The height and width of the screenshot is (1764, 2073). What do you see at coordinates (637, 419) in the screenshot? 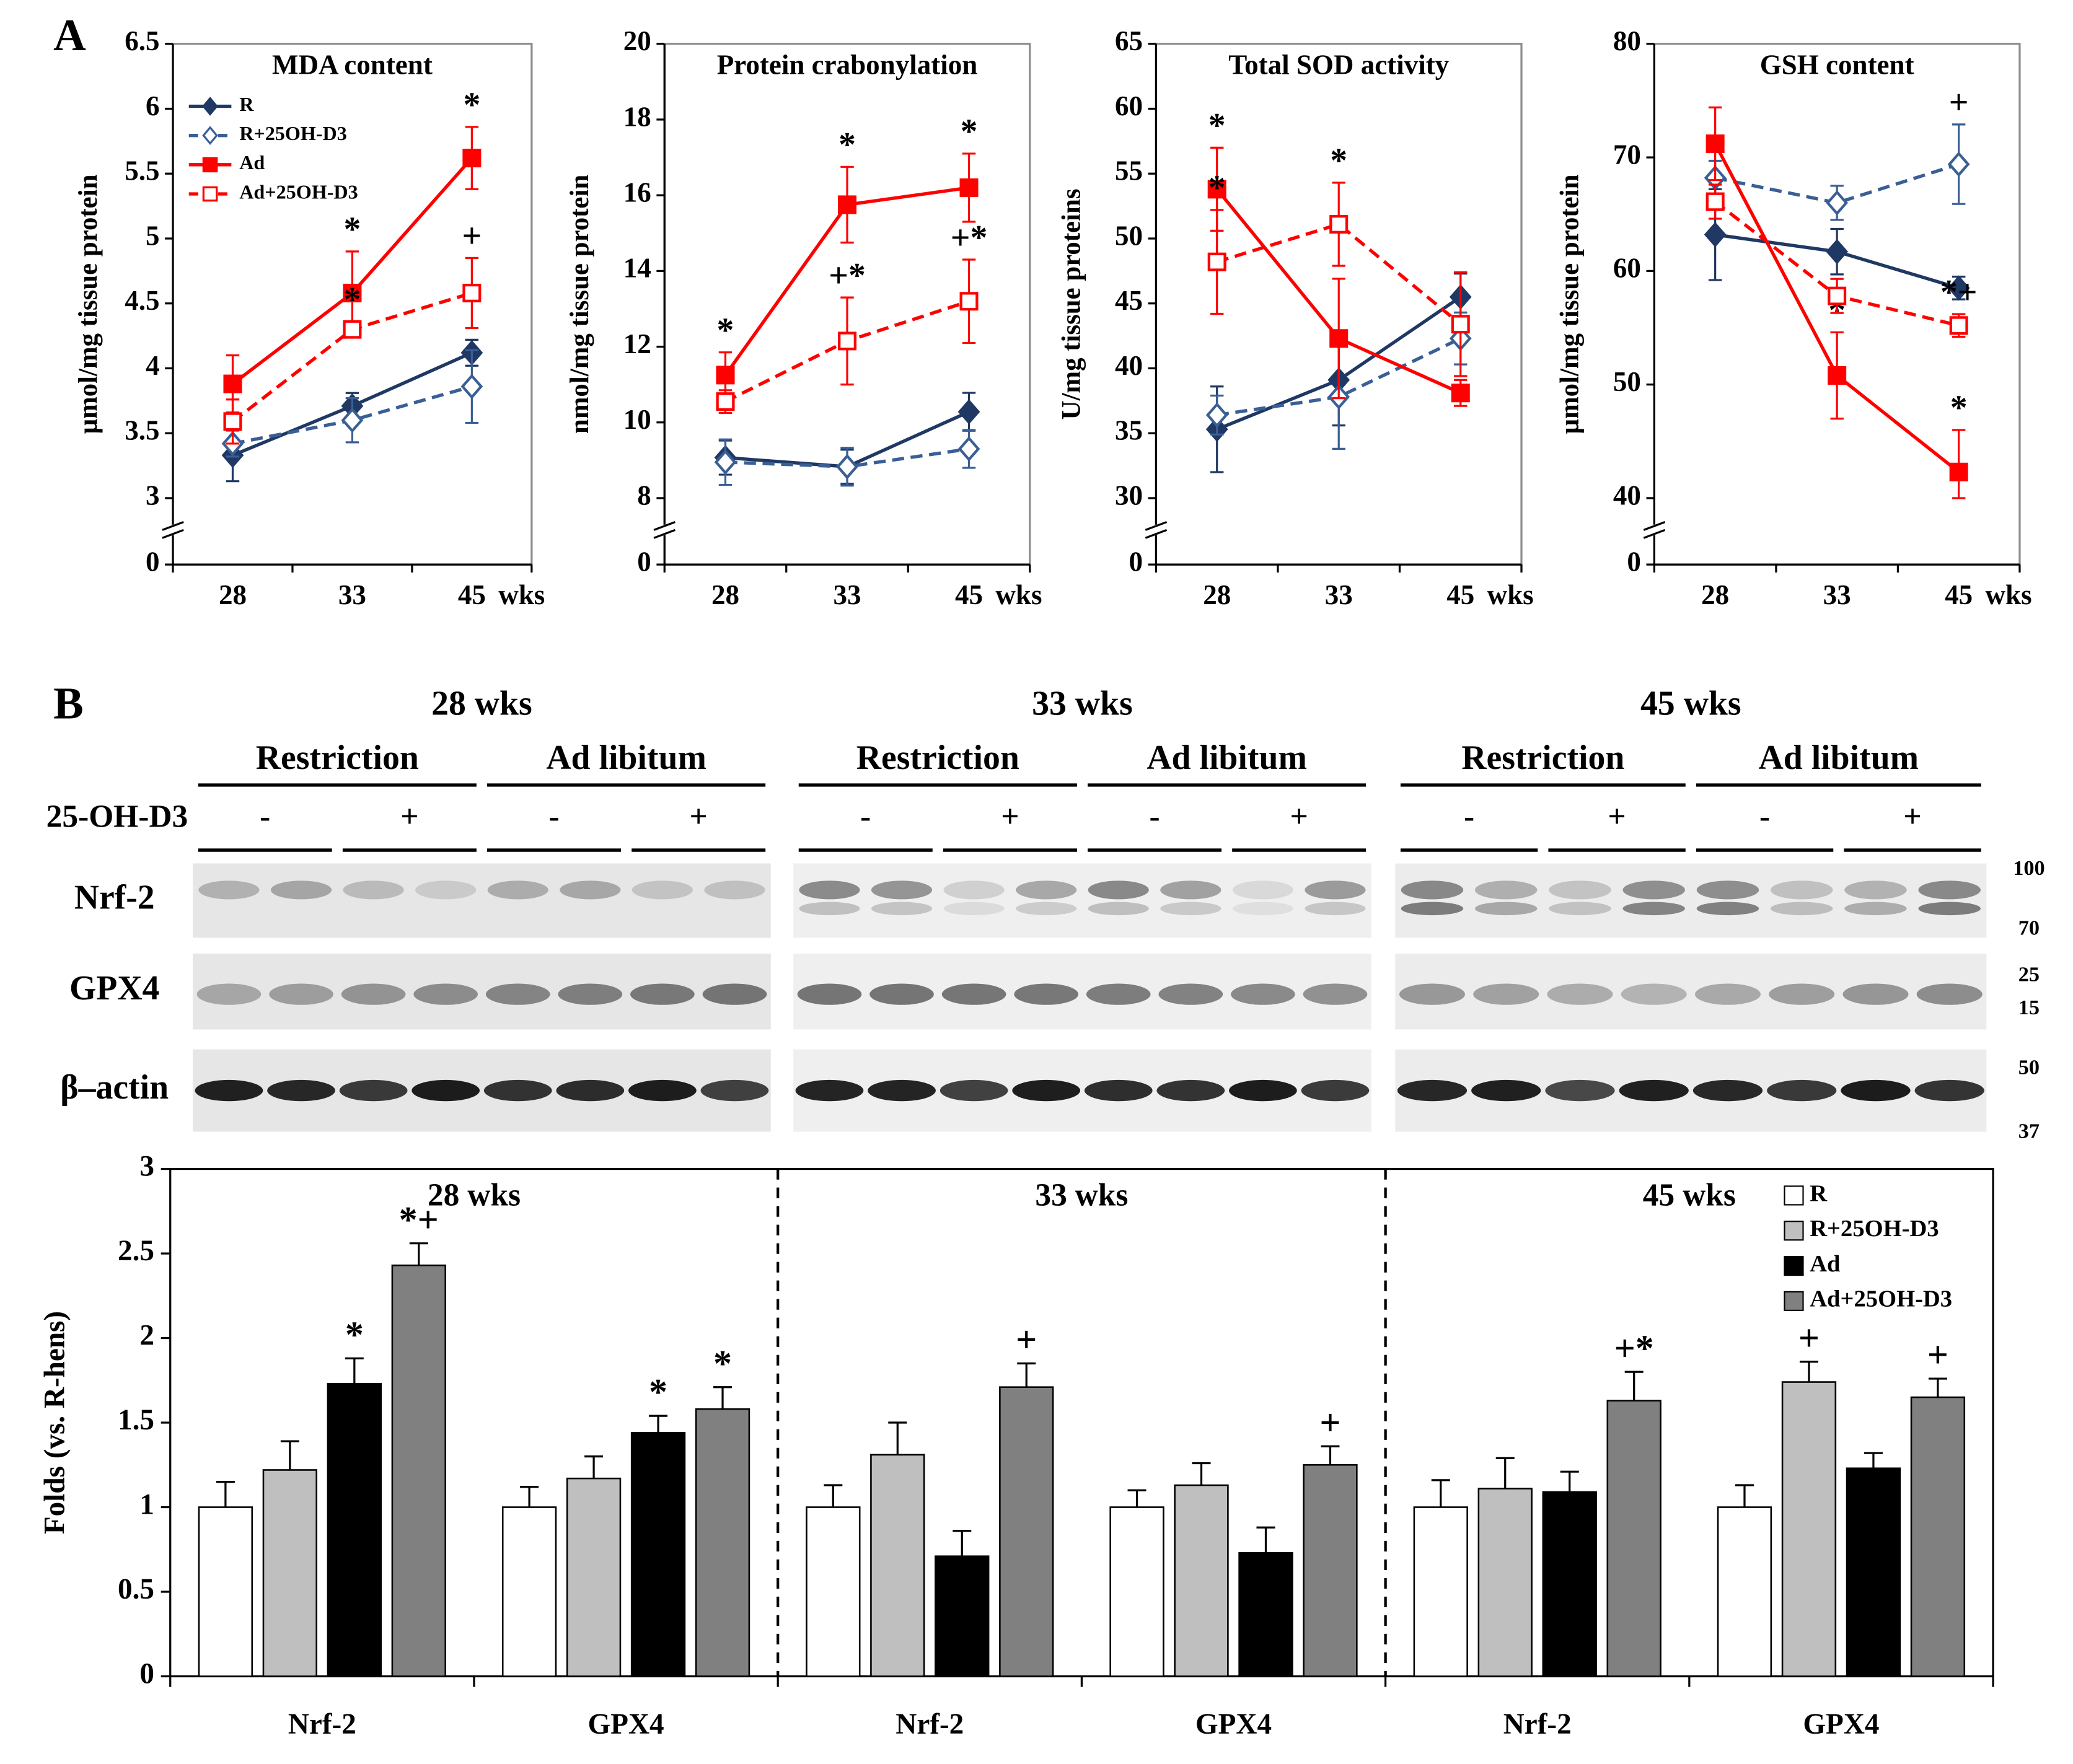
I see `y-tick-label: 10` at bounding box center [637, 419].